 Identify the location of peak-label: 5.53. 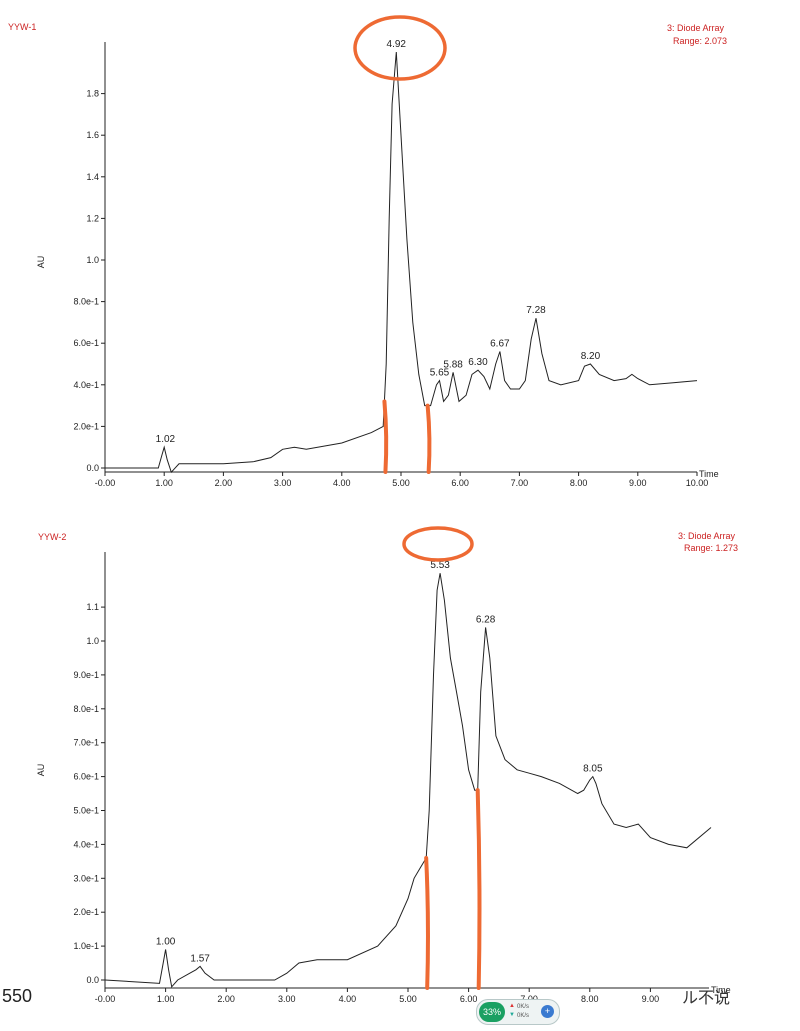
(440, 565).